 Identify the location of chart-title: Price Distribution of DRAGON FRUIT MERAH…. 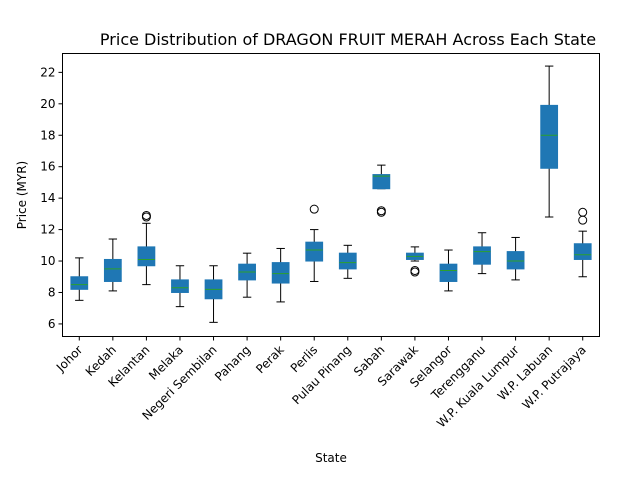
(348, 39).